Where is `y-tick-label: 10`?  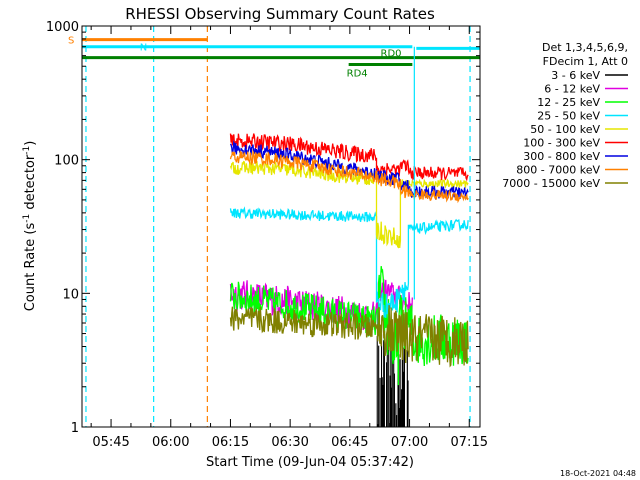 y-tick-label: 10 is located at coordinates (70, 294).